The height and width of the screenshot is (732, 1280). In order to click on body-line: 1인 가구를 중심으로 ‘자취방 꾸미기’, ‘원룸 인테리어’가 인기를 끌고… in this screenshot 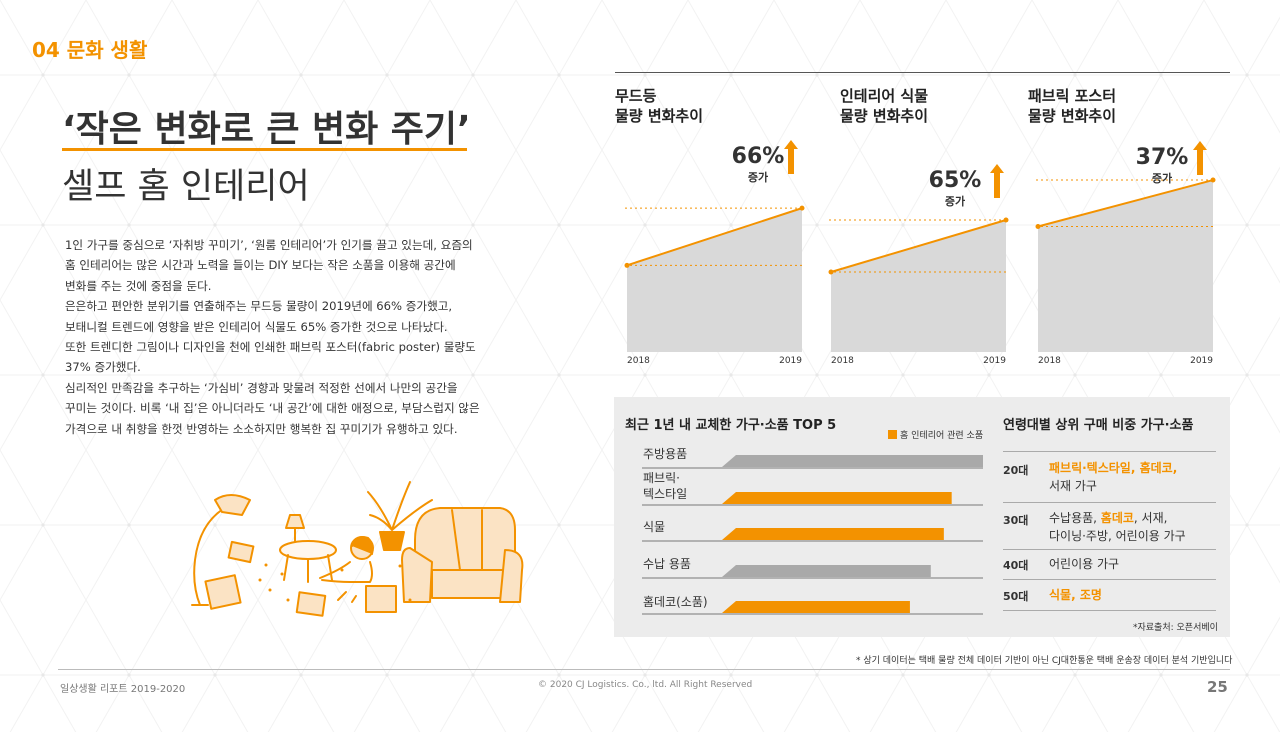, I will do `click(269, 245)`.